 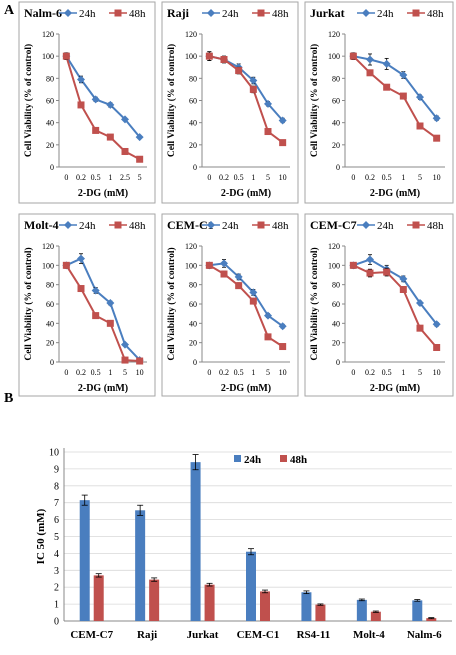 I want to click on series-line-24h, so click(x=103, y=96).